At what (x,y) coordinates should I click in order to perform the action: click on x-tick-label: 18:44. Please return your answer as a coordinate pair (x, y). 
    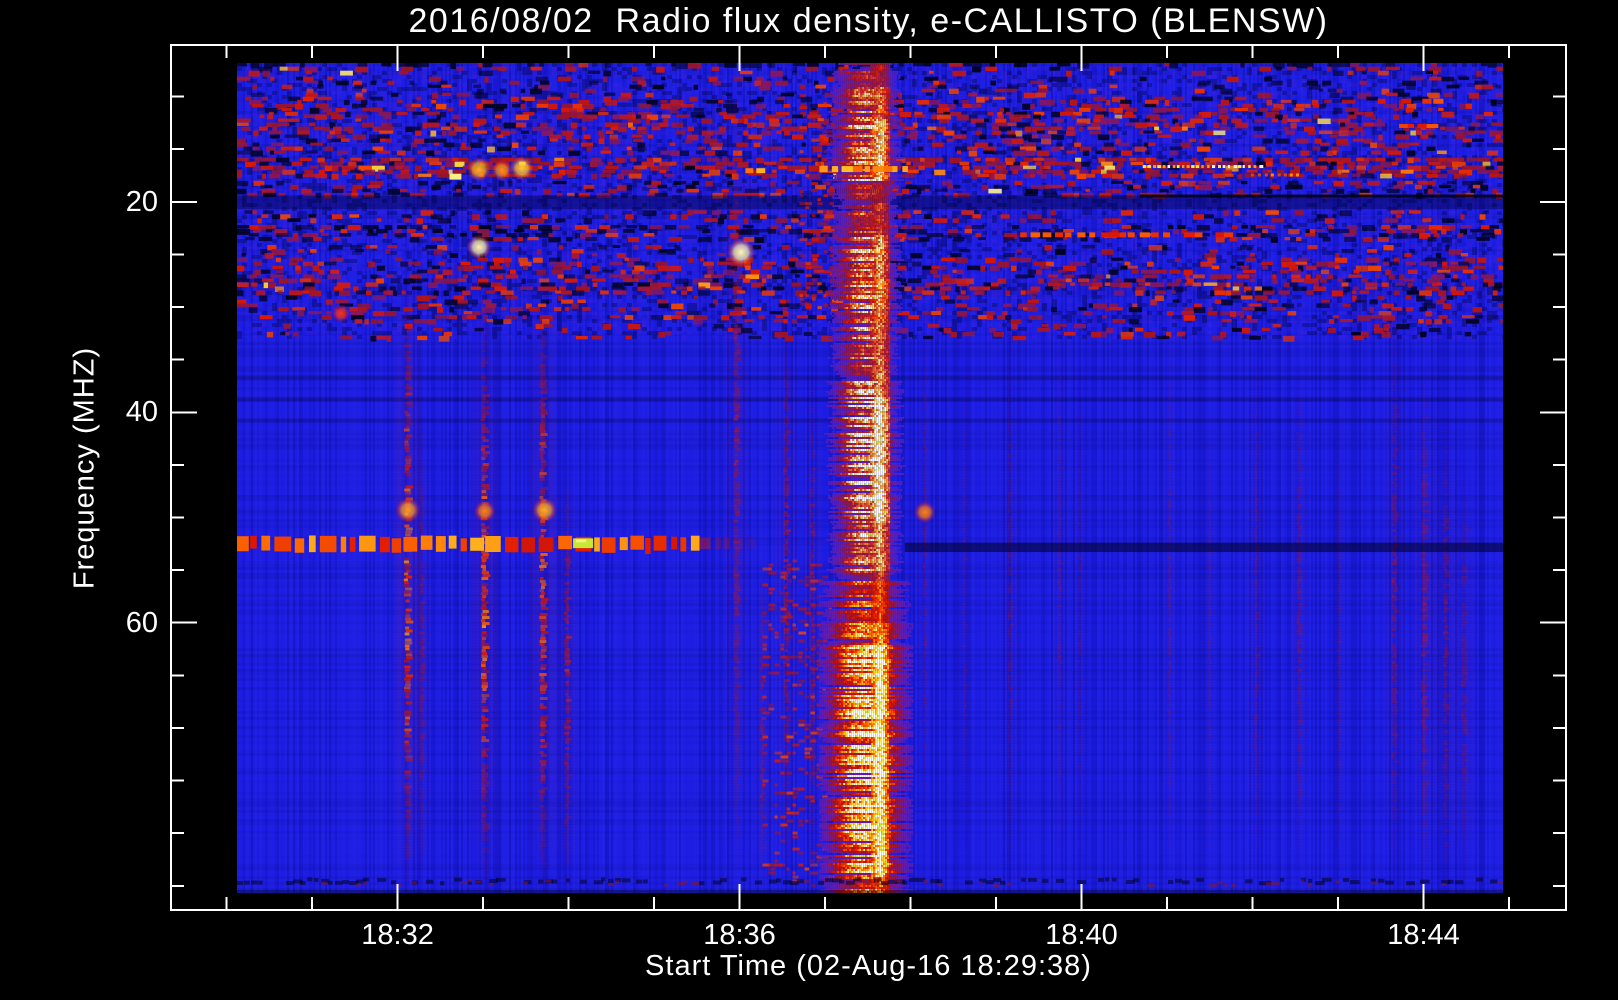
    Looking at the image, I should click on (1423, 935).